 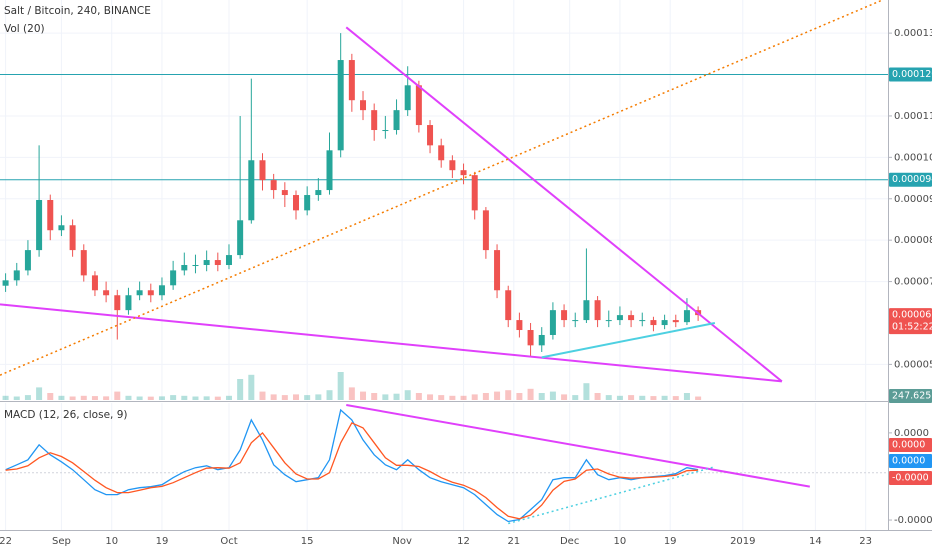 I want to click on y-tick-label: 0.0001000, so click(x=913, y=157).